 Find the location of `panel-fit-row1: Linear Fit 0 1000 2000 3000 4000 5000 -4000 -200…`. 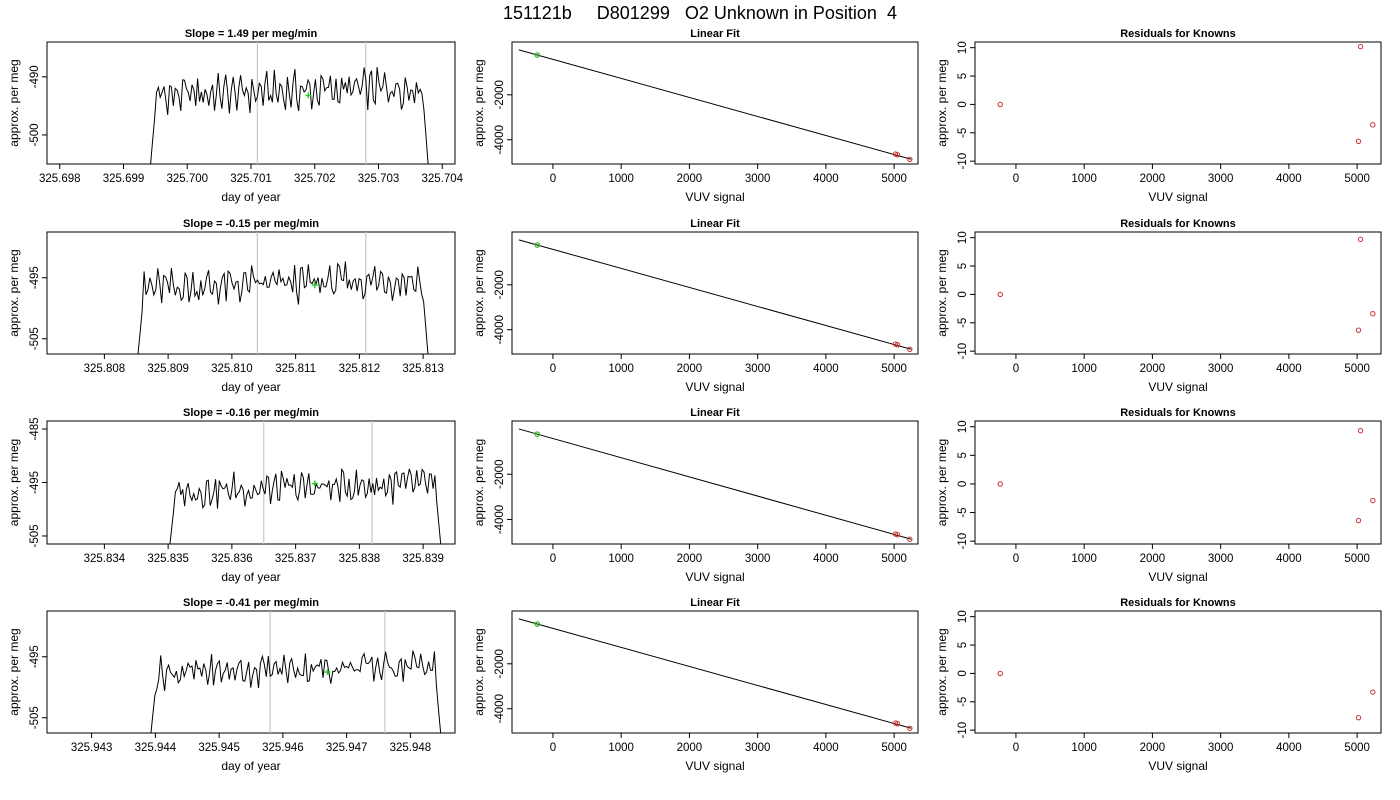

panel-fit-row1: Linear Fit 0 1000 2000 3000 4000 5000 -4000 -200… is located at coordinates (695, 306).